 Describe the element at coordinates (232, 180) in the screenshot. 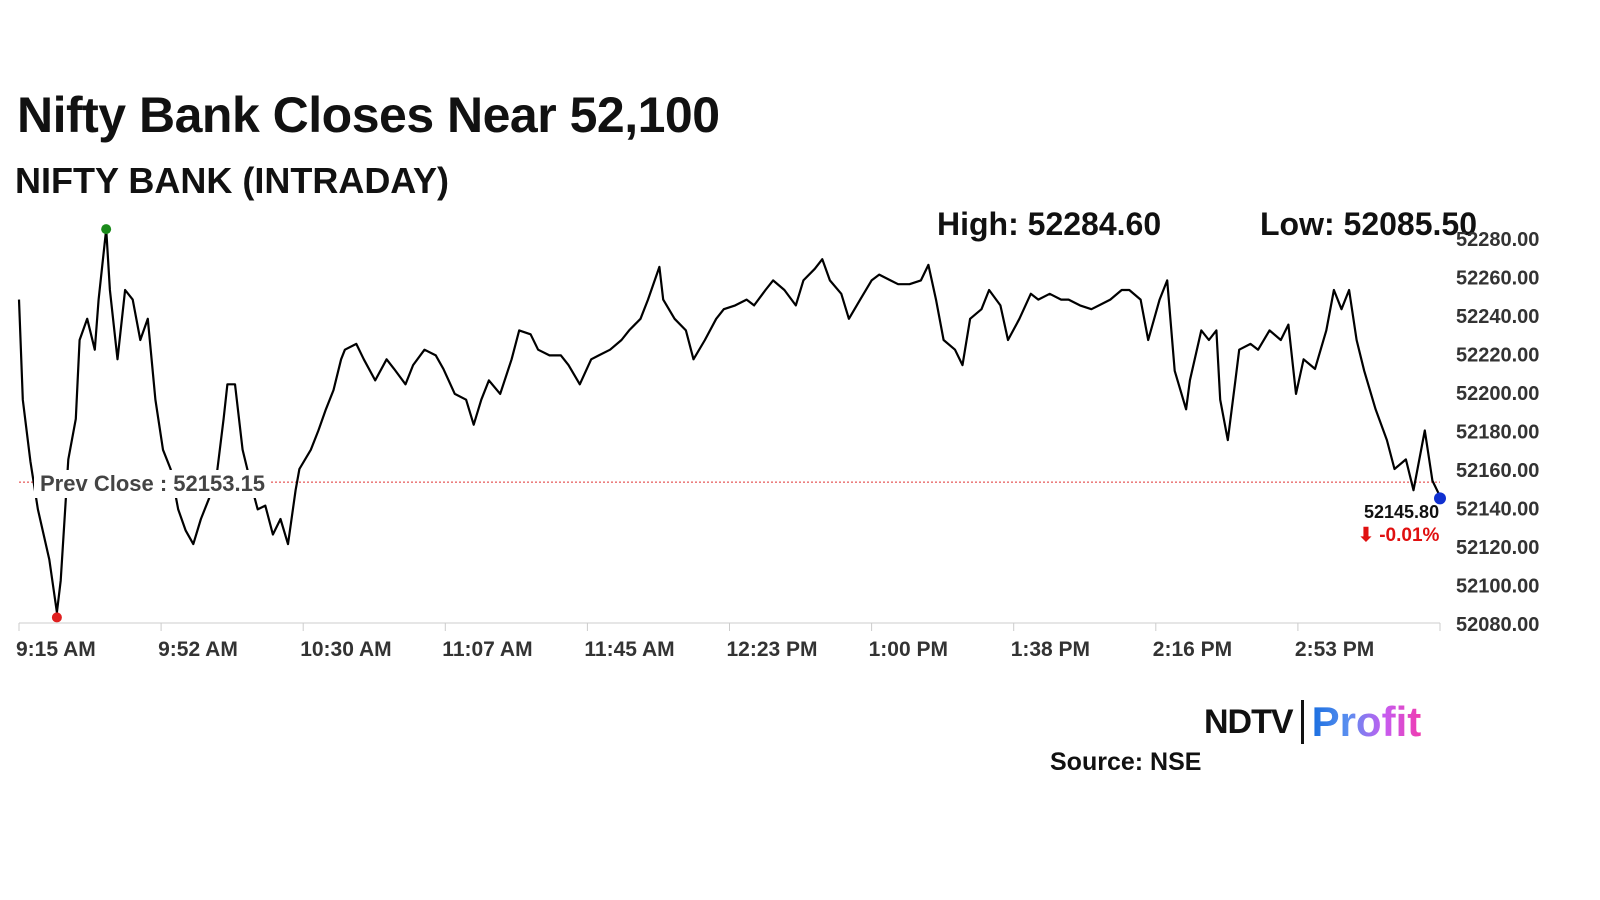

I see `chart-subtitle: NIFTY BANK (INTRADAY)` at that location.